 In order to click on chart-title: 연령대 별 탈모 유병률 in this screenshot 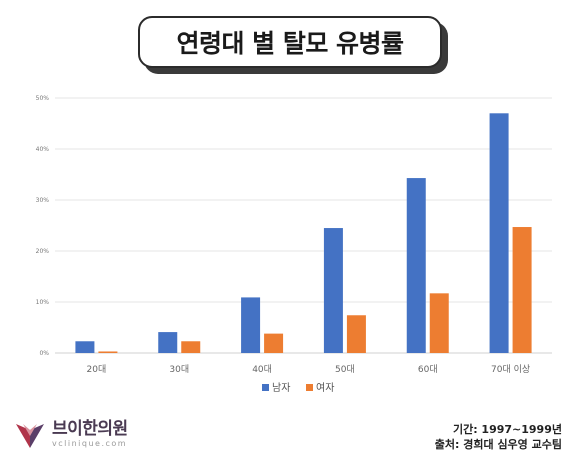, I will do `click(290, 43)`.